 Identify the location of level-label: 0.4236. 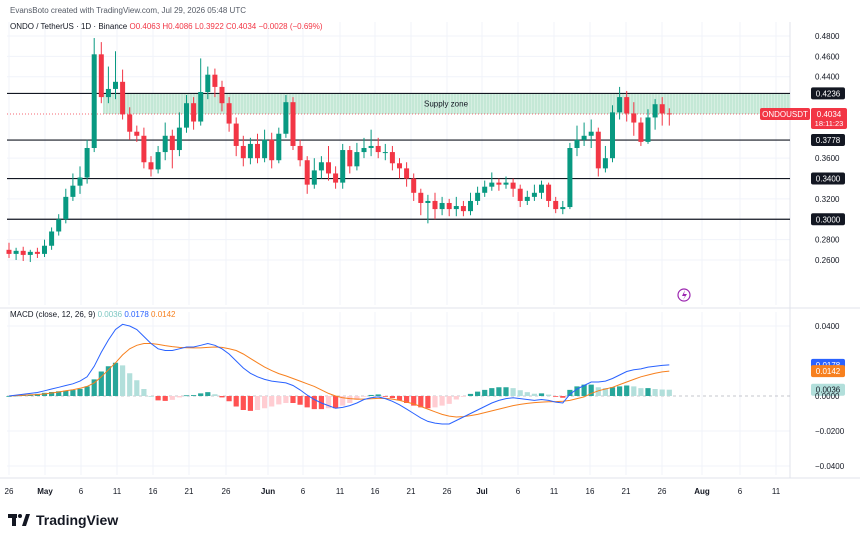
(828, 93).